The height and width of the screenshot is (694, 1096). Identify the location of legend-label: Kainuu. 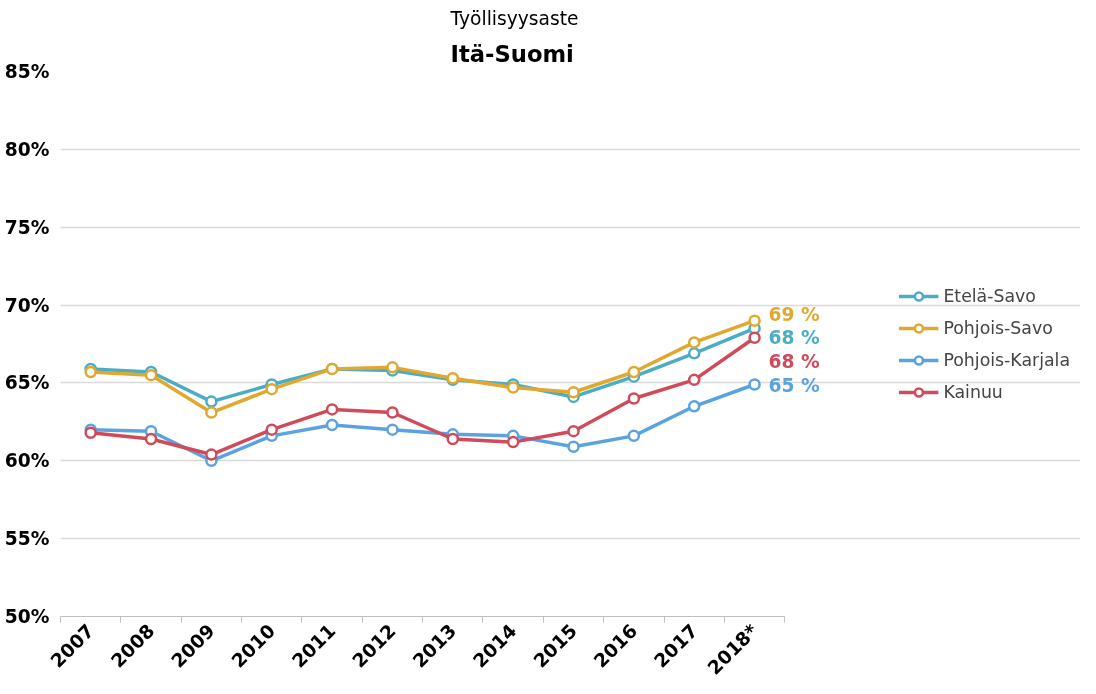
(973, 391).